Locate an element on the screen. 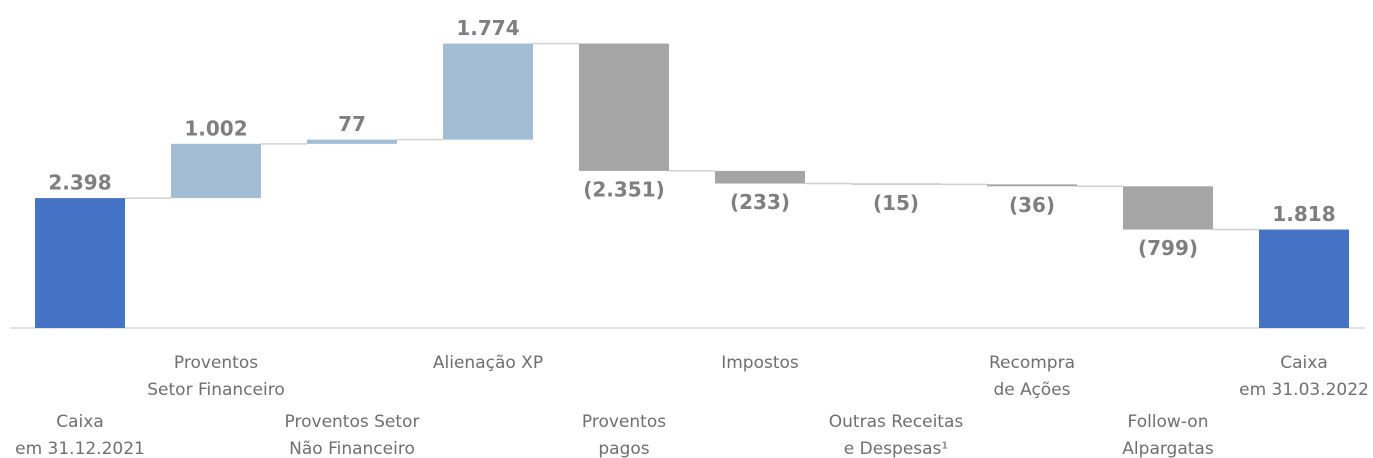 The image size is (1373, 458). category-label: Não Financeiro is located at coordinates (352, 448).